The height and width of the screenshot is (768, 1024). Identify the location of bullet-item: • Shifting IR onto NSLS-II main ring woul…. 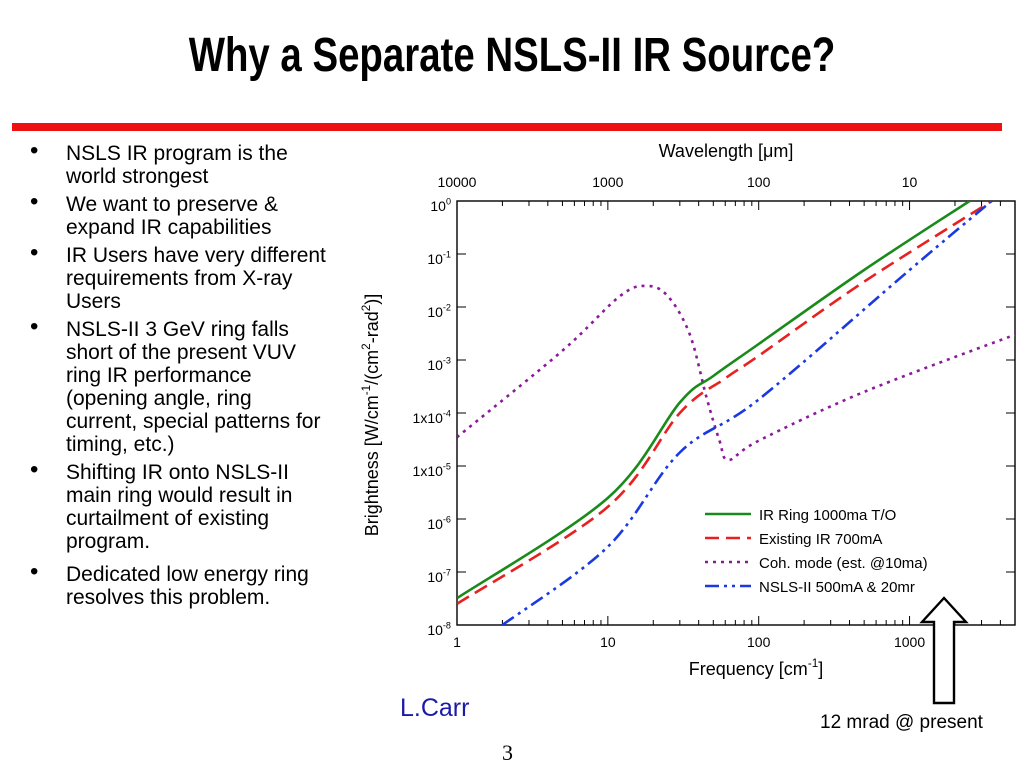
(161, 505).